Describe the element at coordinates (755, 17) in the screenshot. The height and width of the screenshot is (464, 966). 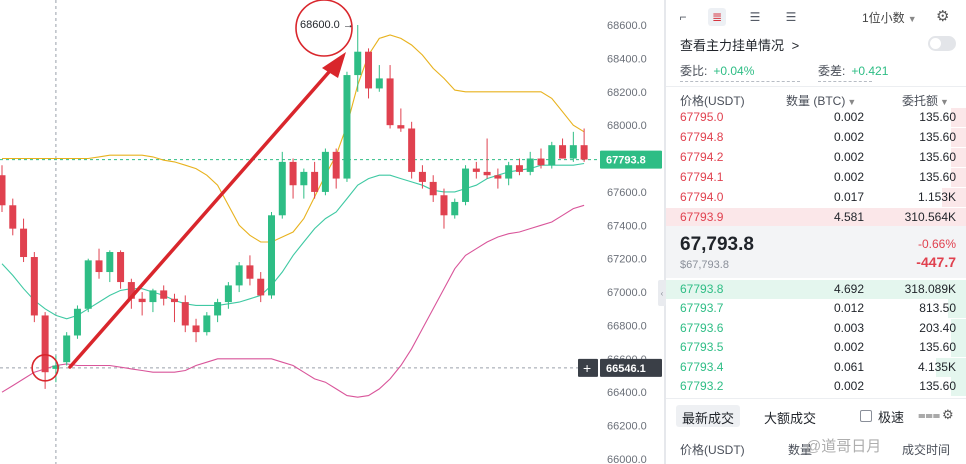
I see `buy-side-view-icon: ☰` at that location.